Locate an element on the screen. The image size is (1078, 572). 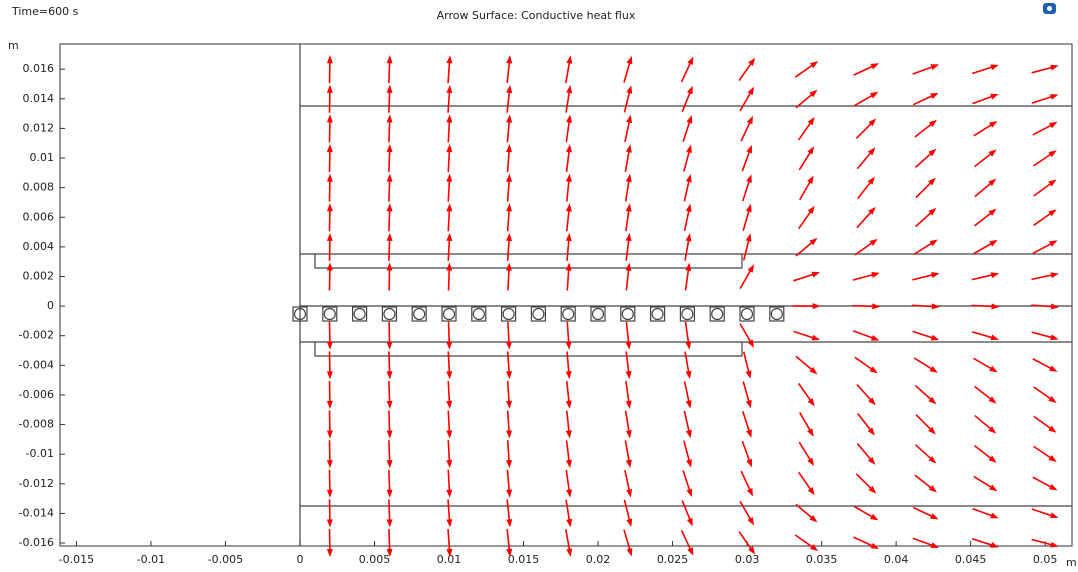
logo is located at coordinates (1049, 8).